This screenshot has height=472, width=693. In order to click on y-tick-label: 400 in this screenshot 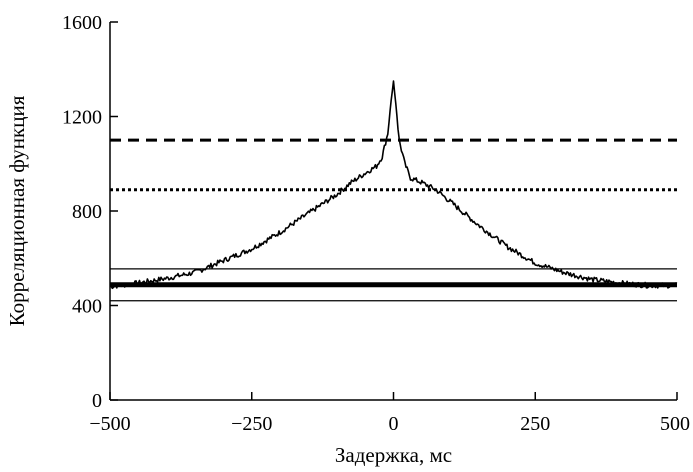, I will do `click(87, 307)`.